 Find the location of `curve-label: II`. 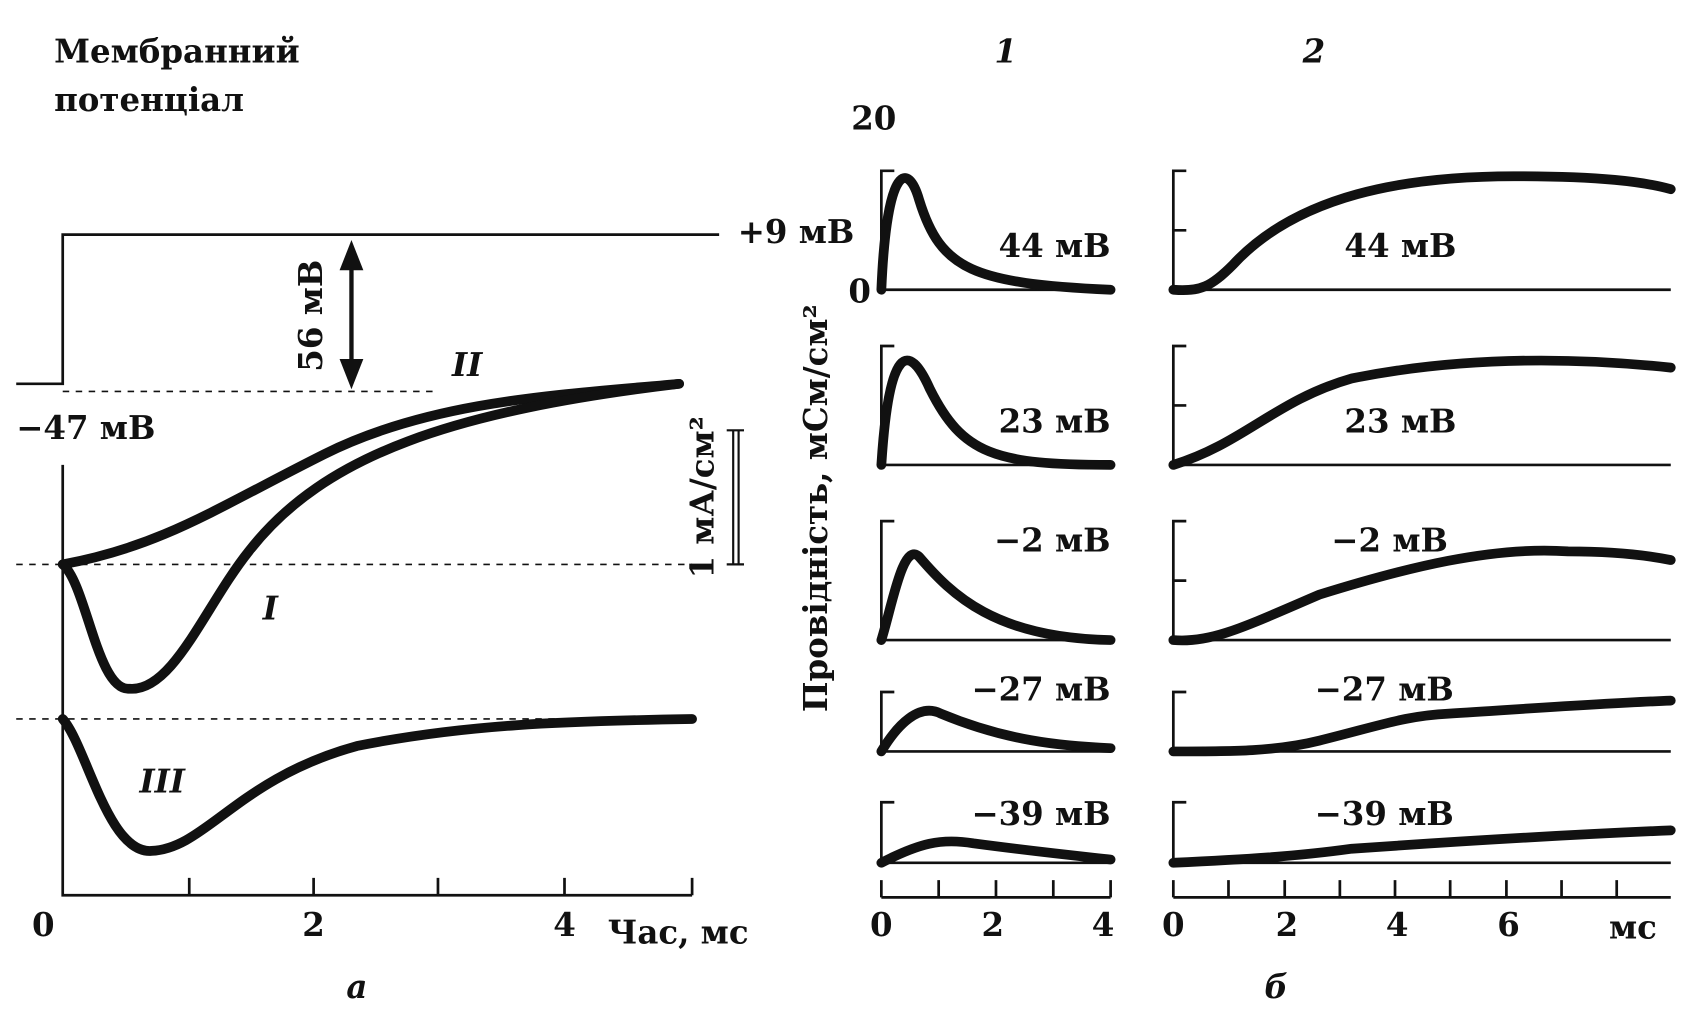

curve-label: II is located at coordinates (467, 365).